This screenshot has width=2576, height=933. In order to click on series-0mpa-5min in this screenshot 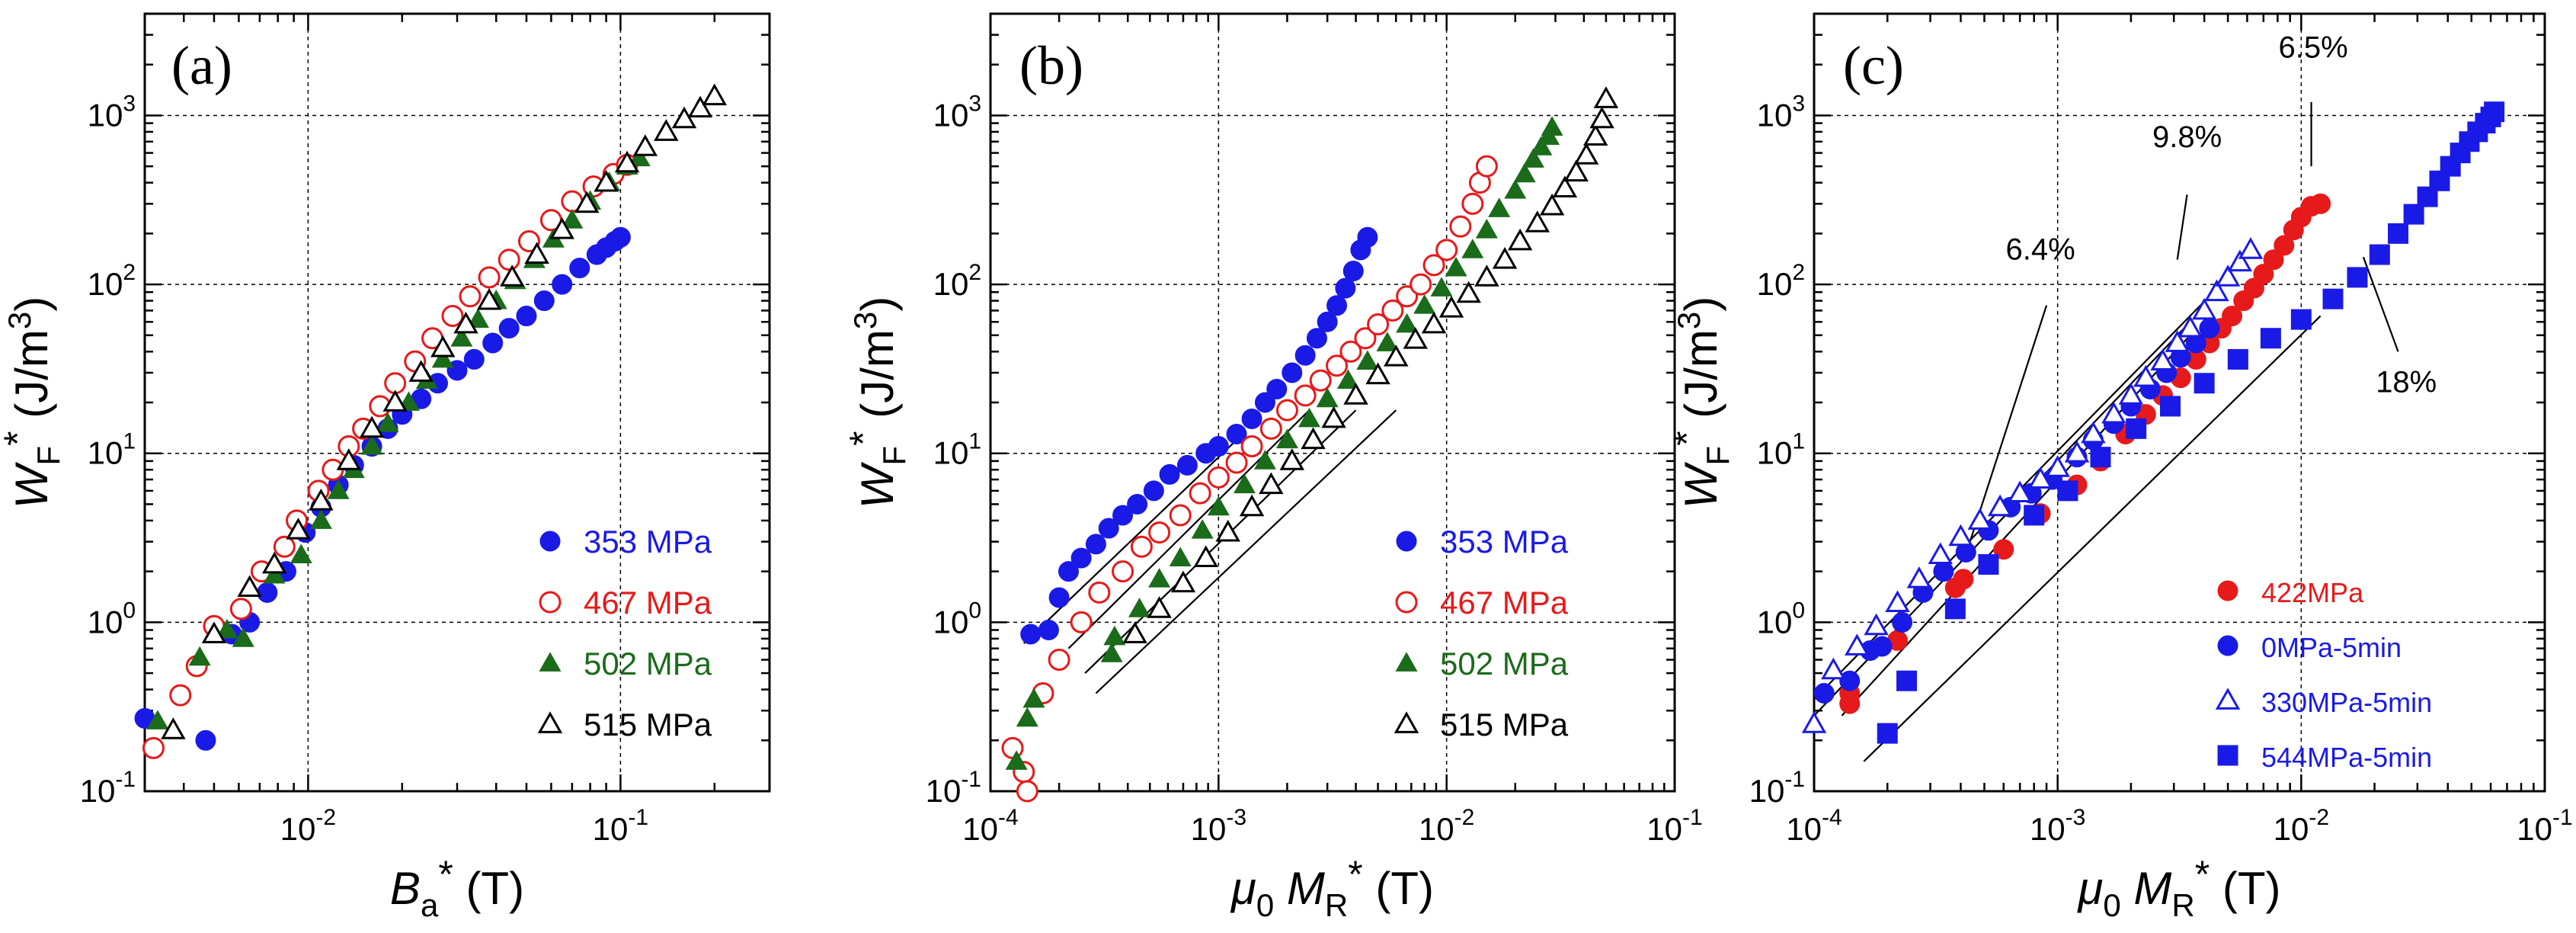, I will do `click(2016, 511)`.